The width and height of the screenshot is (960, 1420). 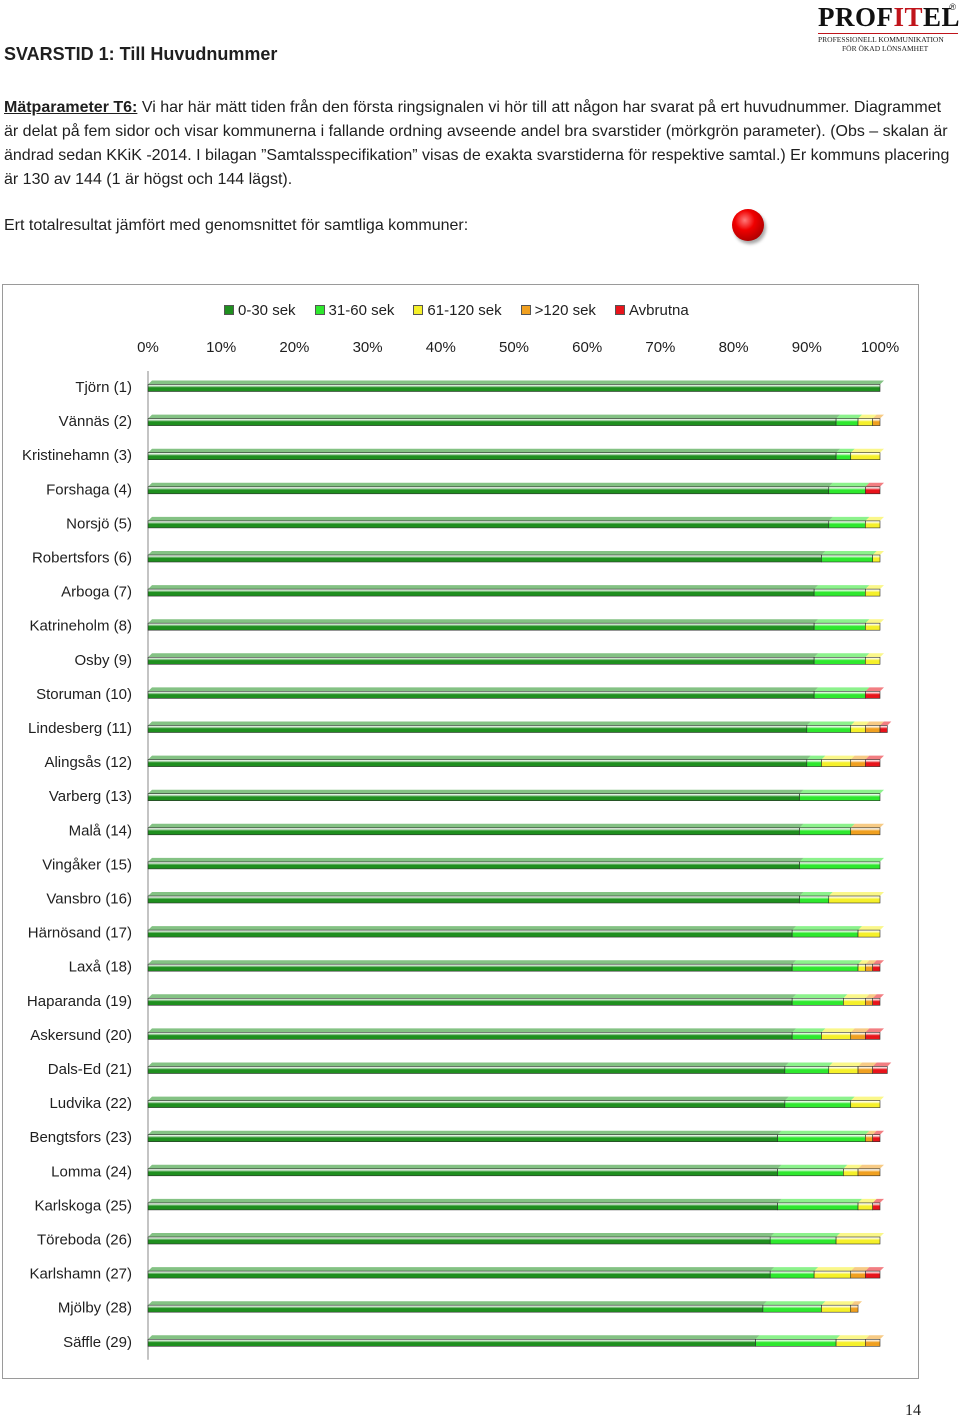 What do you see at coordinates (651, 310) in the screenshot?
I see `legend-item: Avbrutna` at bounding box center [651, 310].